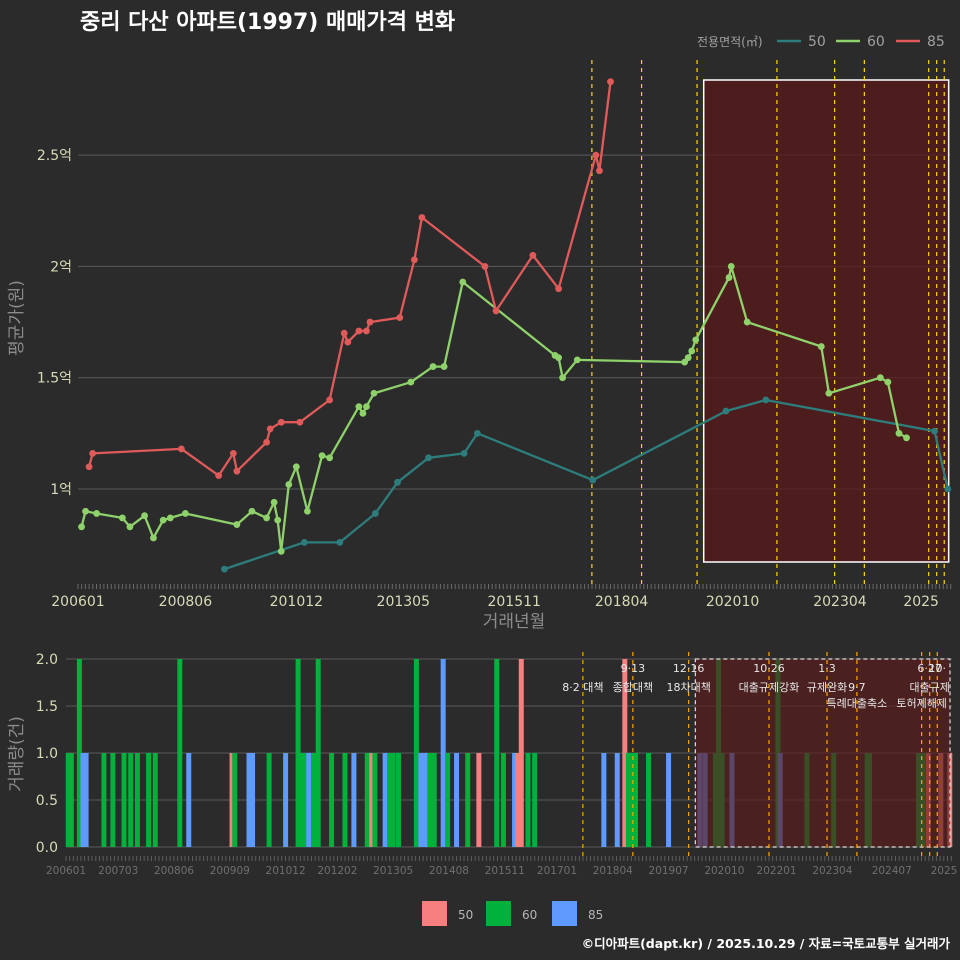 The width and height of the screenshot is (960, 960). What do you see at coordinates (921, 703) in the screenshot?
I see `policy-annotation: 토허제해제` at bounding box center [921, 703].